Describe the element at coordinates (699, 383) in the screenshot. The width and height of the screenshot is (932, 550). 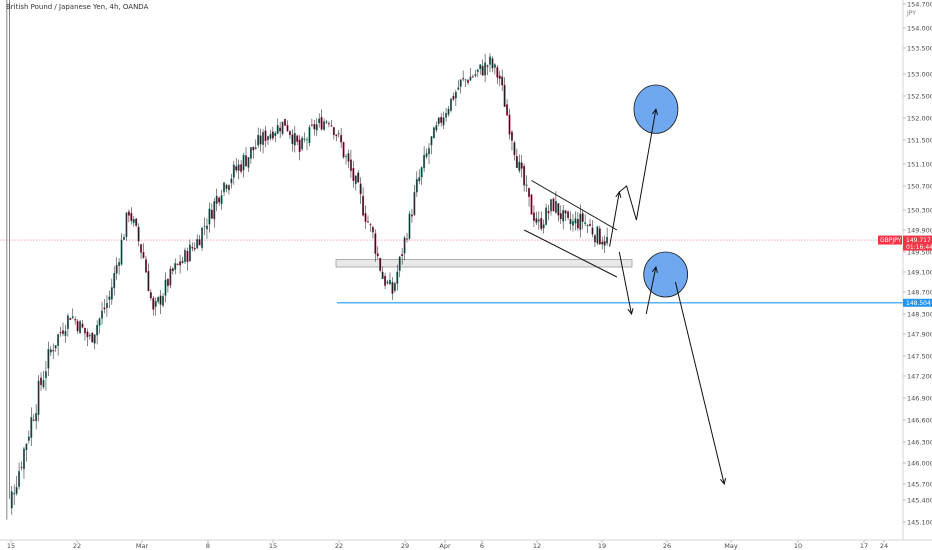
I see `projection-path-drop` at that location.